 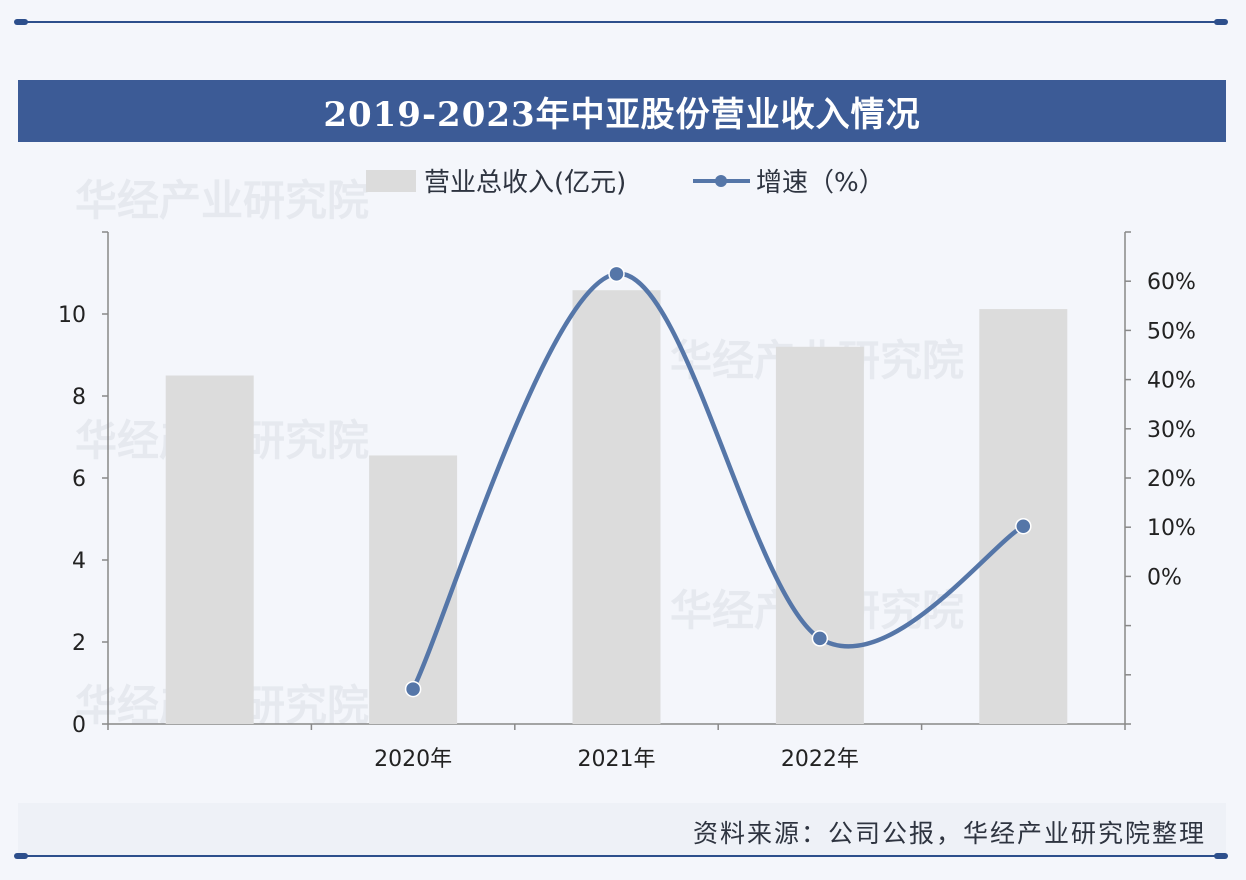 What do you see at coordinates (79, 561) in the screenshot?
I see `left-tick-label: 4` at bounding box center [79, 561].